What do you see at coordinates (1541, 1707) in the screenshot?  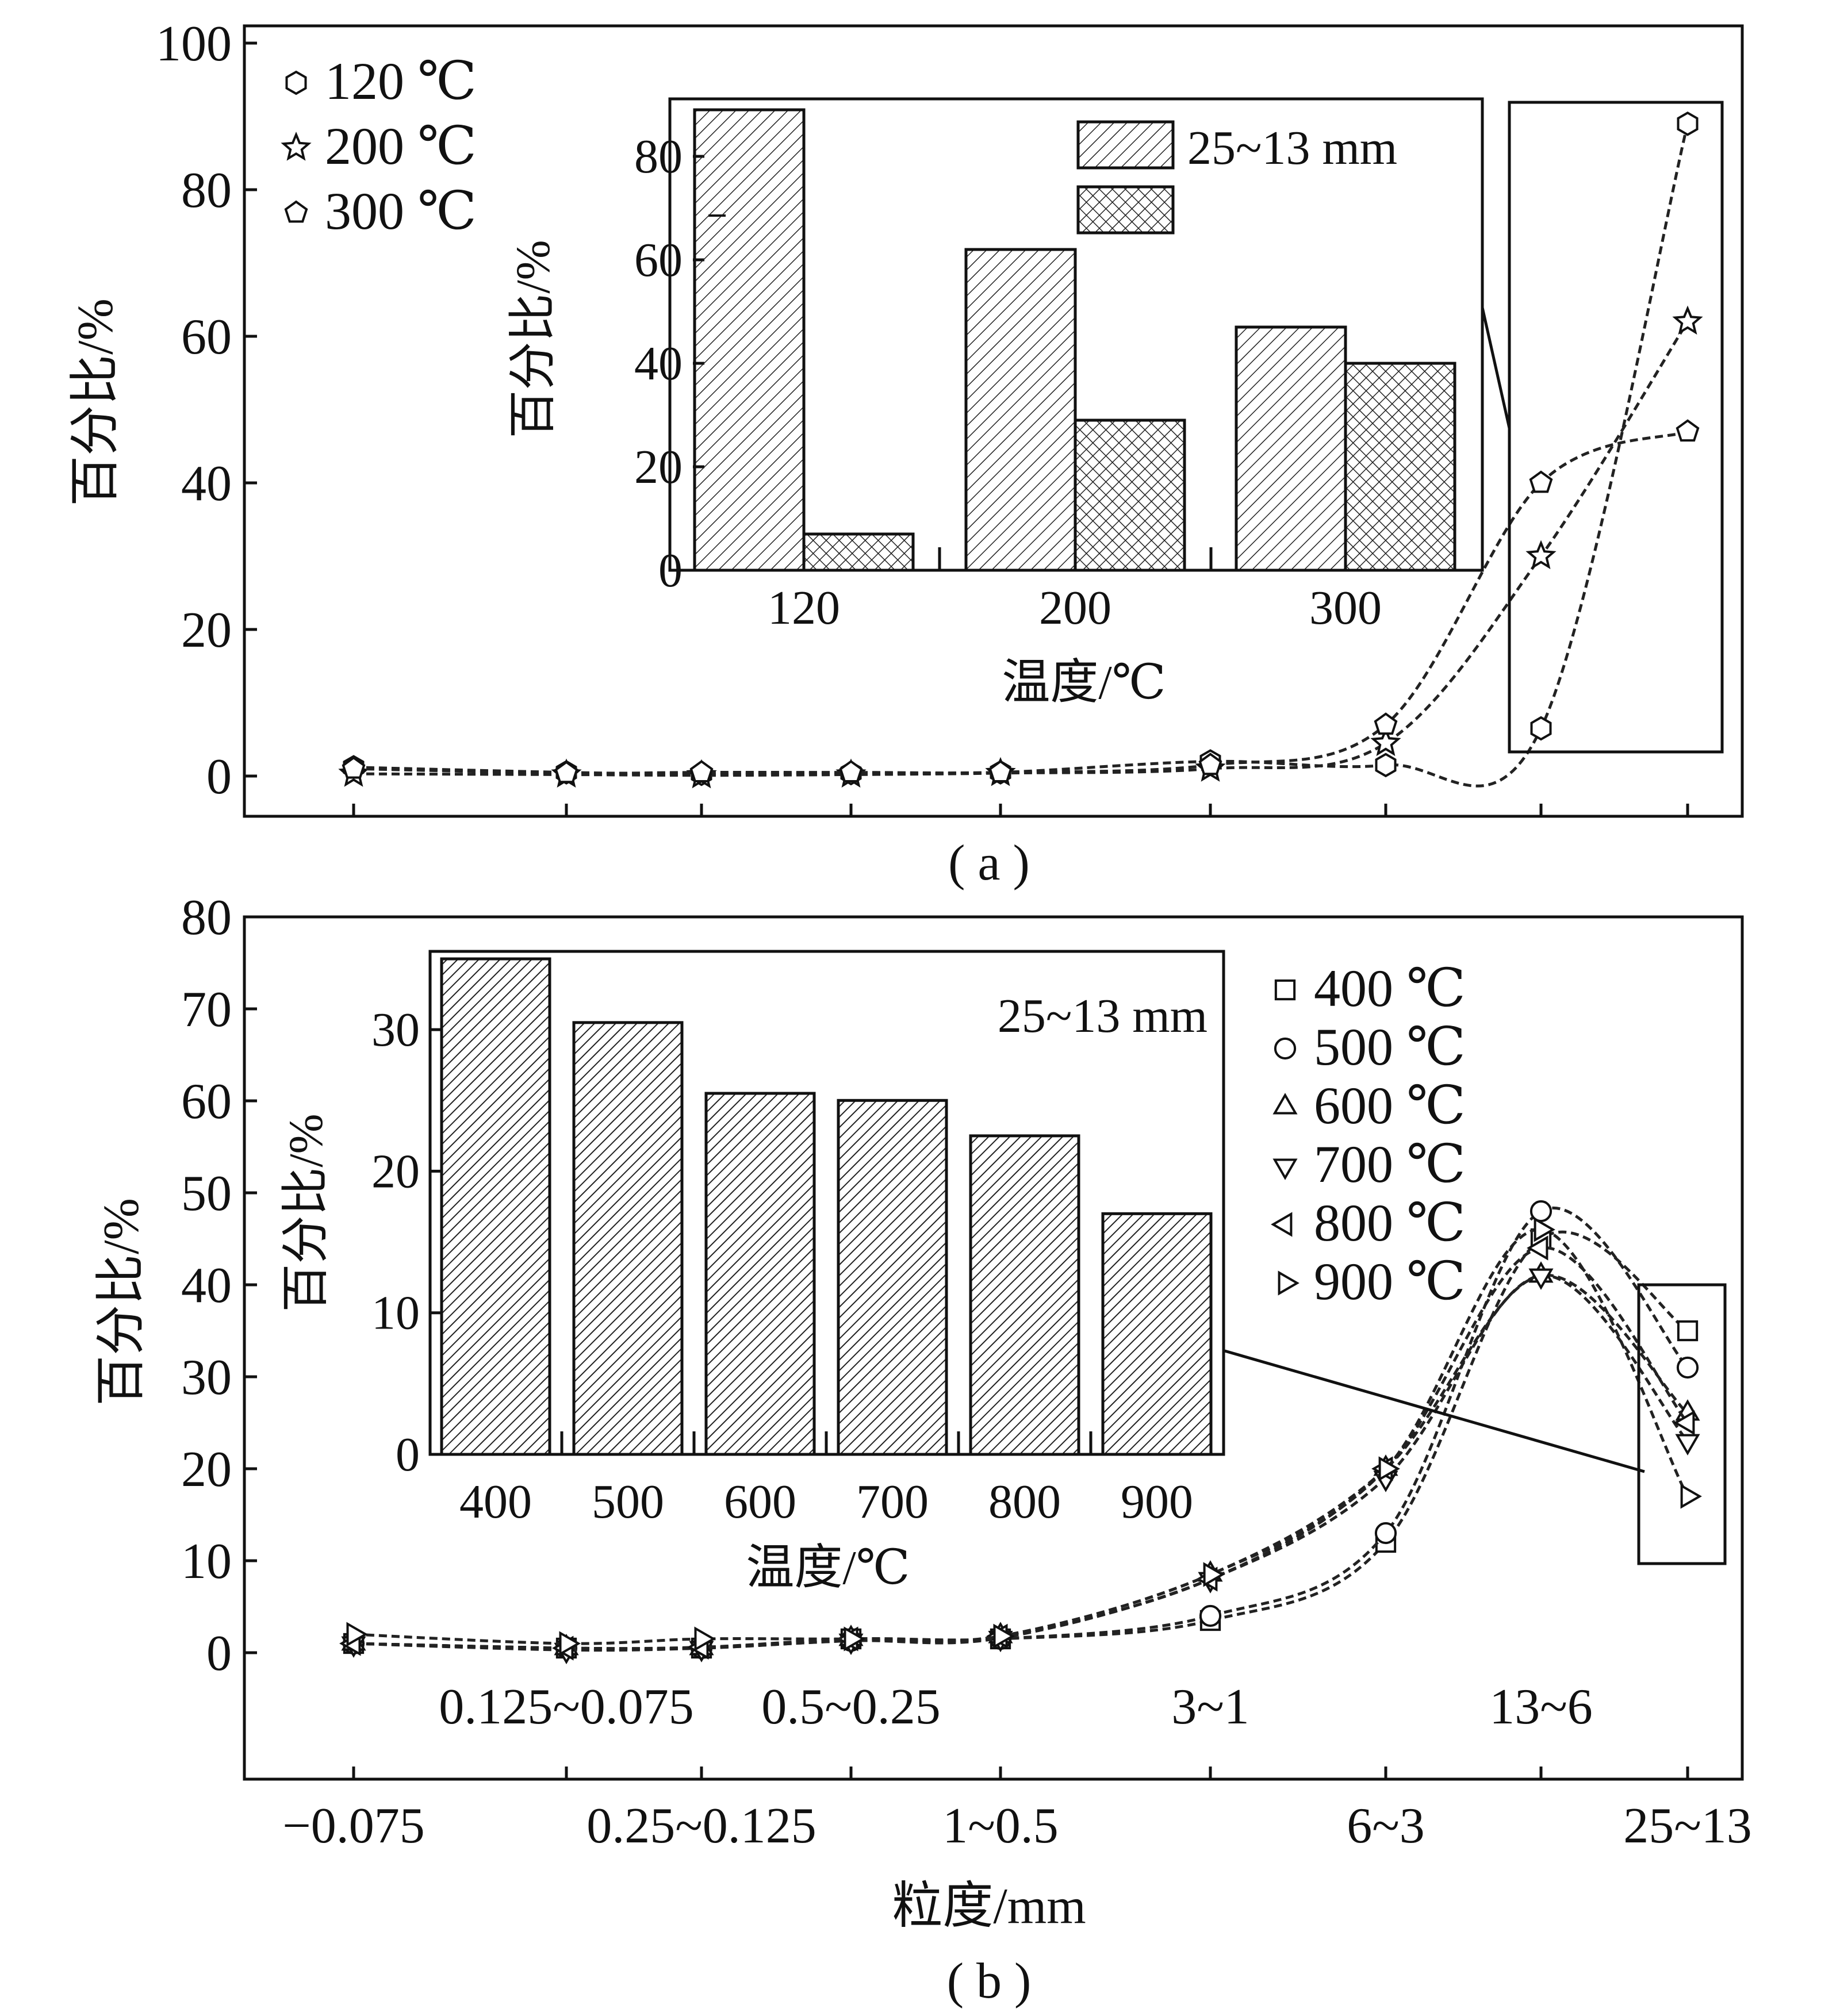 I see `x-tick-label: 13~6` at bounding box center [1541, 1707].